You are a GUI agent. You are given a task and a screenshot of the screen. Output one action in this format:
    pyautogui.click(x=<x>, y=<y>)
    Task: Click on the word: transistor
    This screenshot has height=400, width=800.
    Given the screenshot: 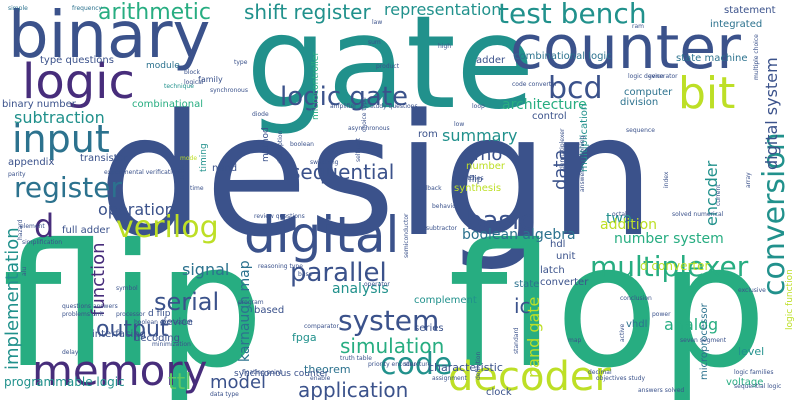 What is the action you would take?
    pyautogui.click(x=104, y=158)
    